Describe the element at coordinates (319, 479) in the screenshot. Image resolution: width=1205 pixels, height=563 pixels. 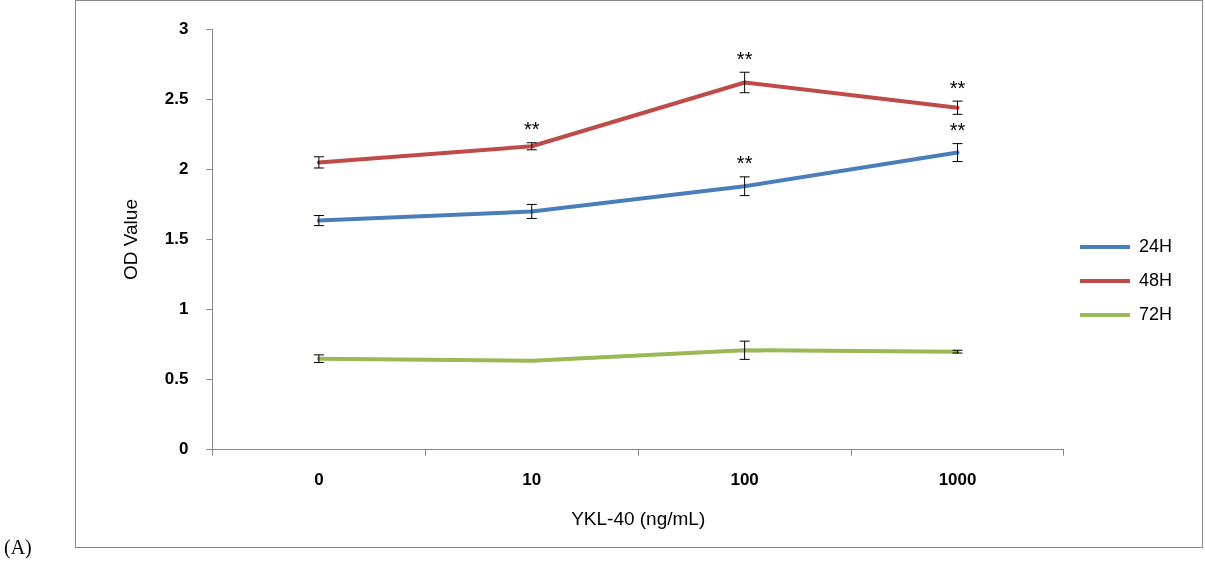
I see `x-tick-label: 0` at that location.